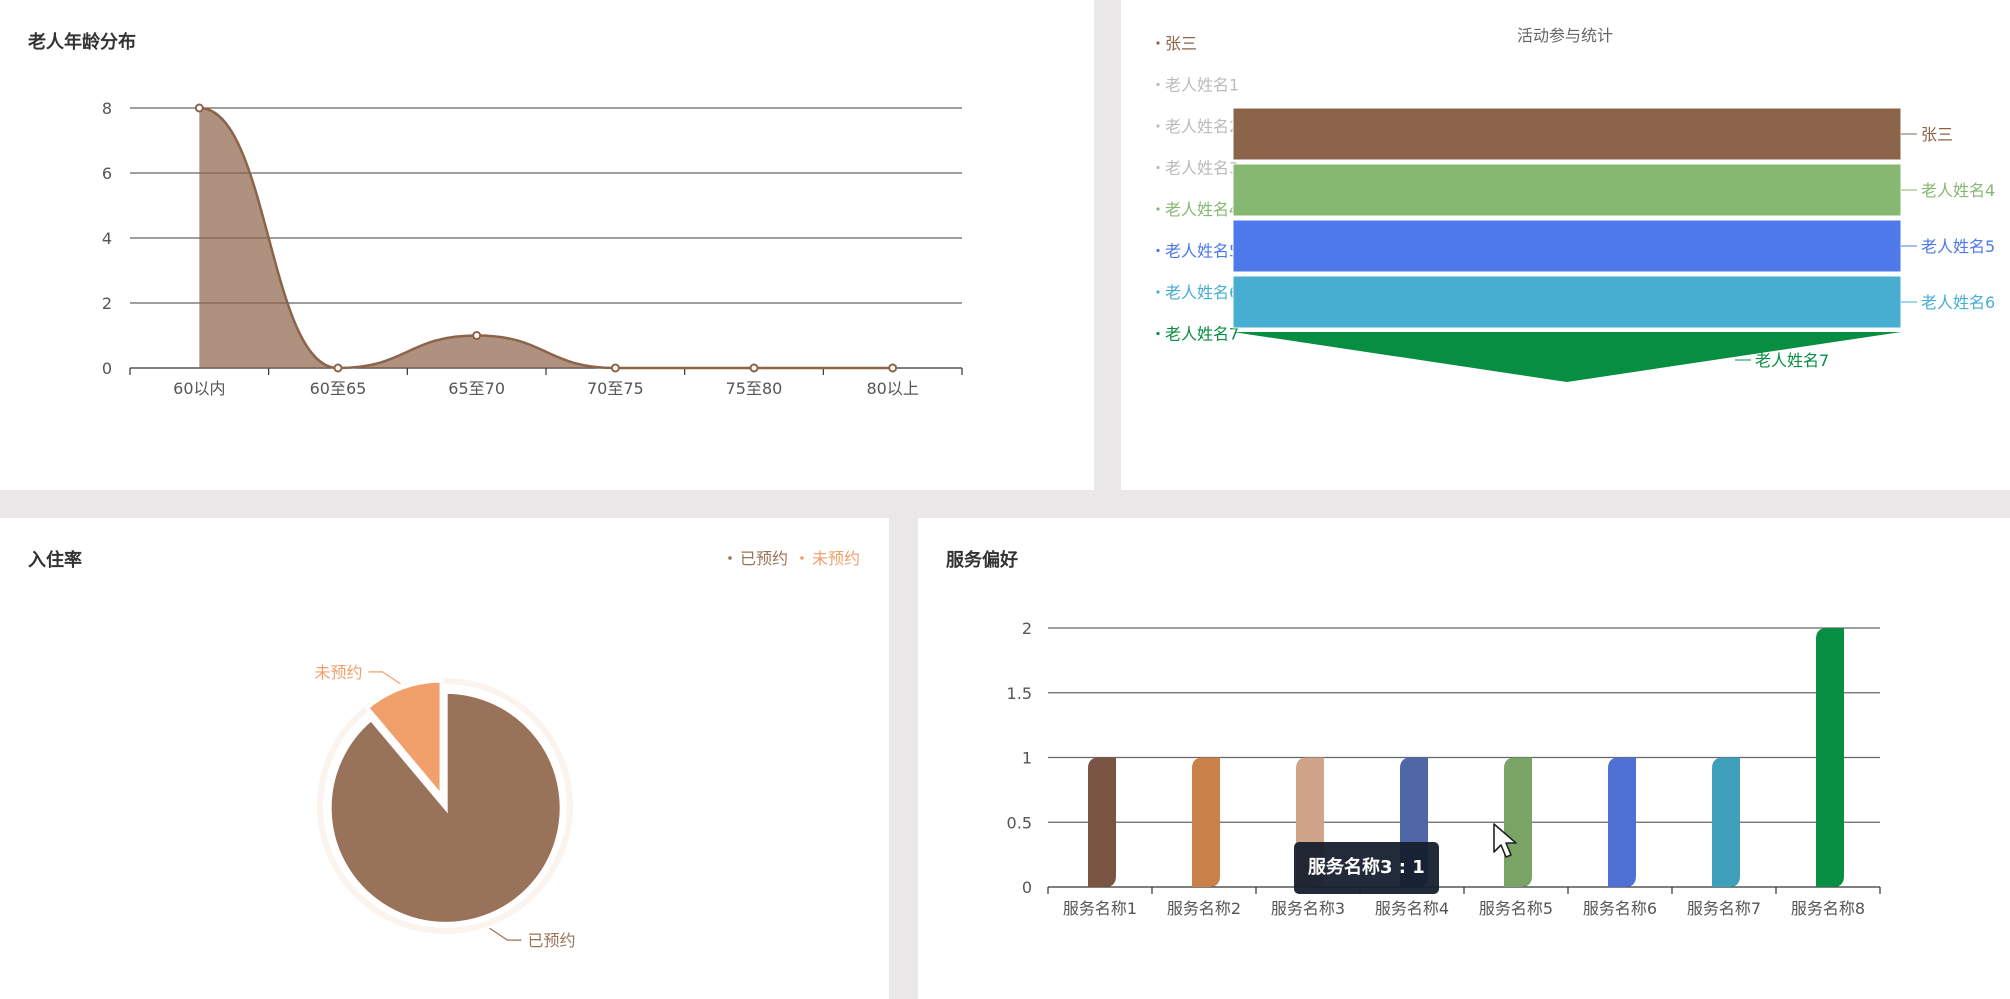 This screenshot has height=999, width=2010. What do you see at coordinates (764, 558) in the screenshot?
I see `legend-item: 已预约` at bounding box center [764, 558].